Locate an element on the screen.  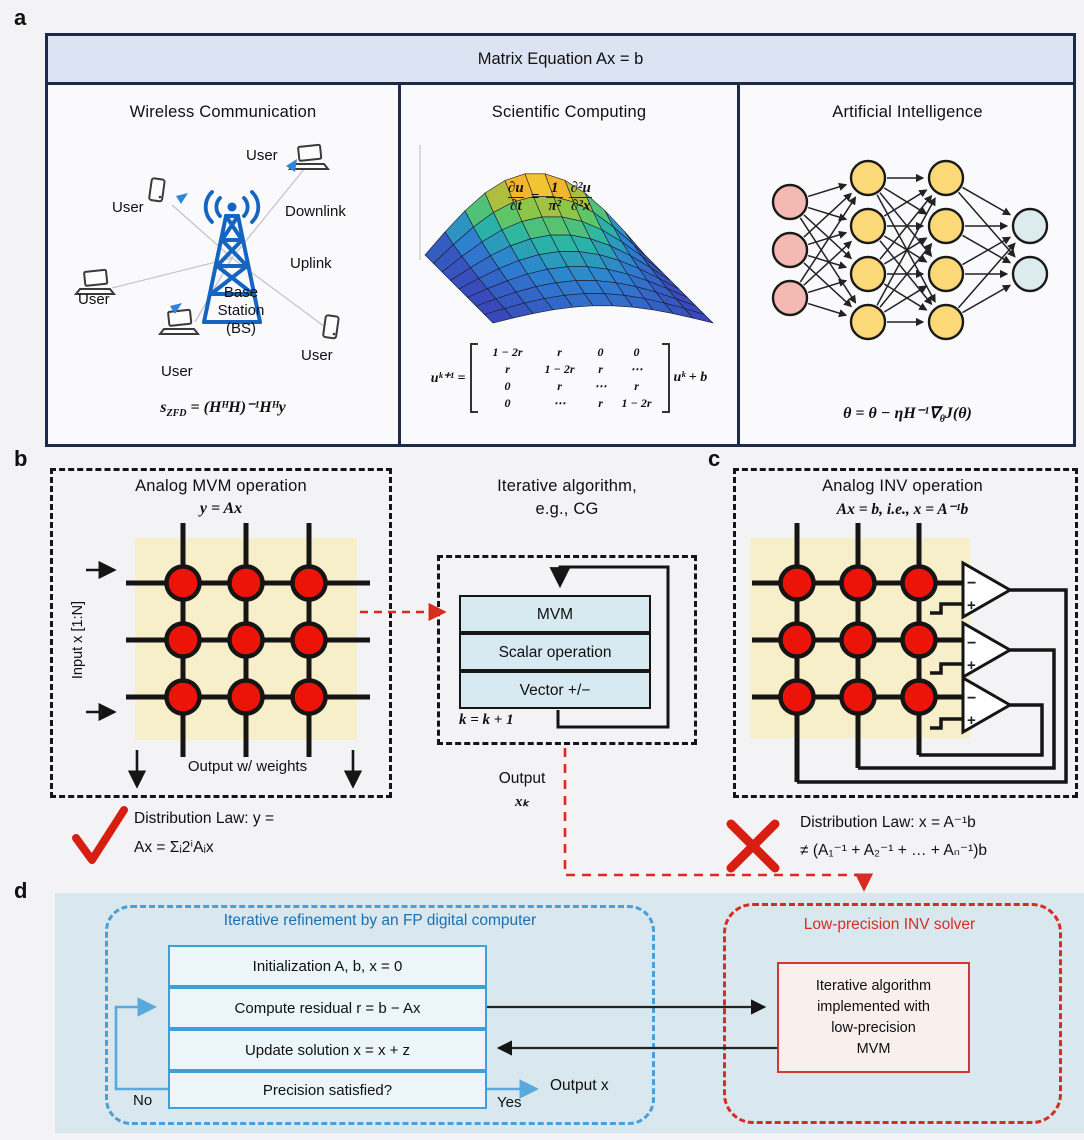
user-label-farleft: User is located at coordinates (94, 299).